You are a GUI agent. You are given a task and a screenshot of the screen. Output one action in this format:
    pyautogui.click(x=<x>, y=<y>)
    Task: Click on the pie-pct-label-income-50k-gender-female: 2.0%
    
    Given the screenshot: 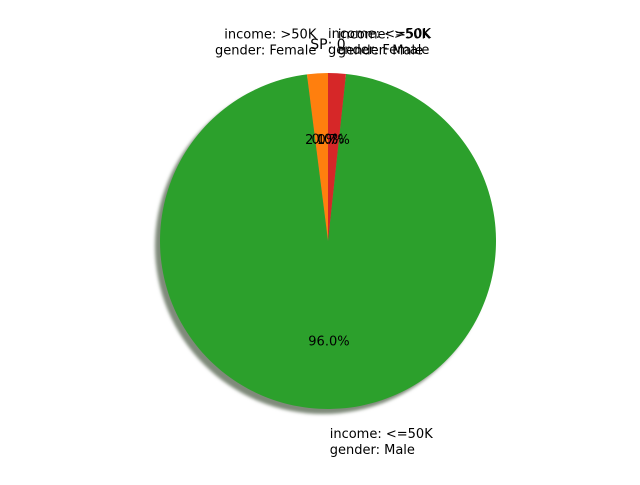 What is the action you would take?
    pyautogui.click(x=321, y=140)
    